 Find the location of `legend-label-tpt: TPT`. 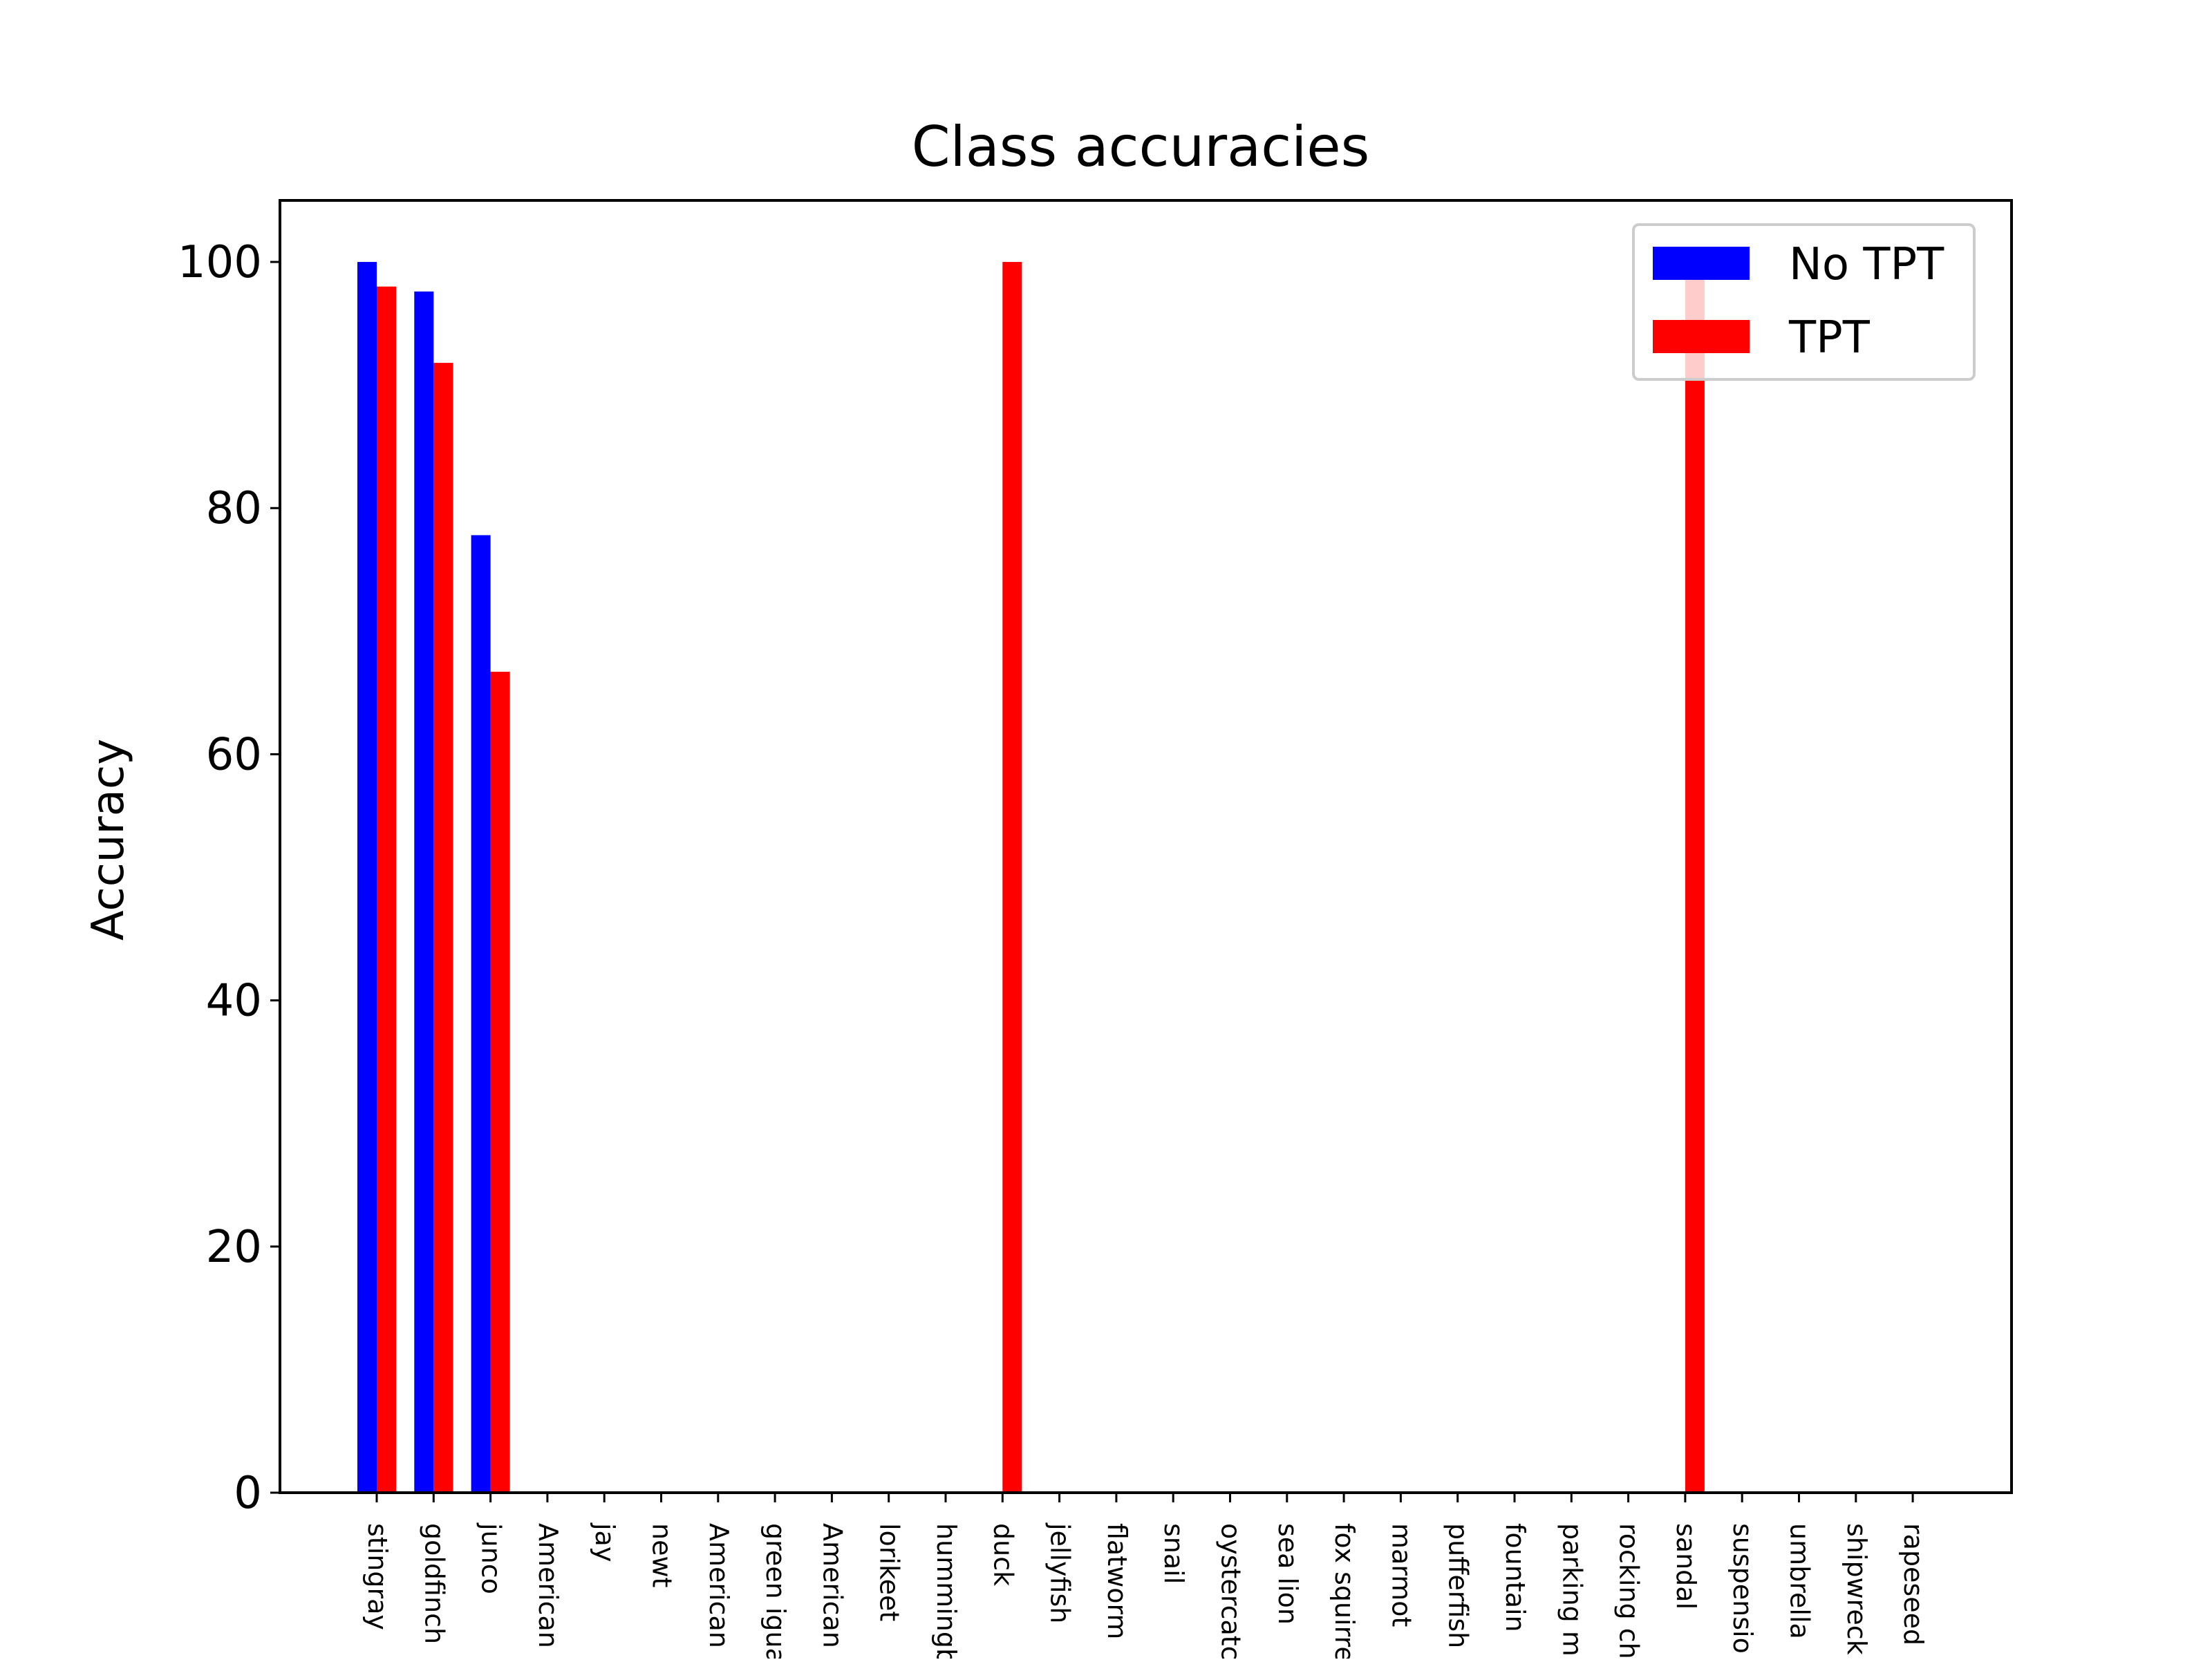

legend-label-tpt: TPT is located at coordinates (1830, 337).